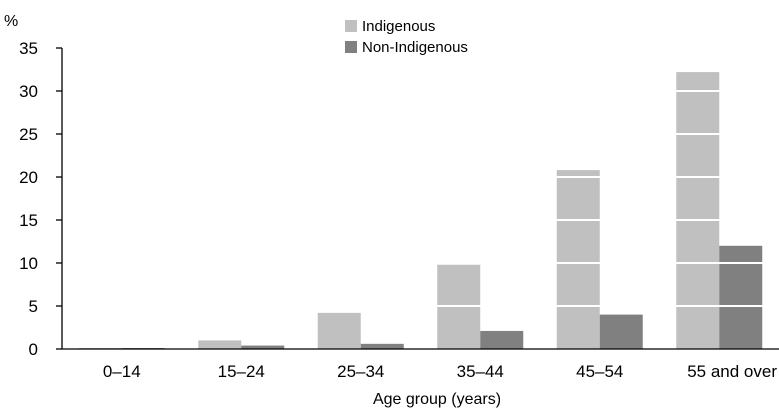  I want to click on y-axis: 0 5 10 15 20 25 30 35, so click(41, 199).